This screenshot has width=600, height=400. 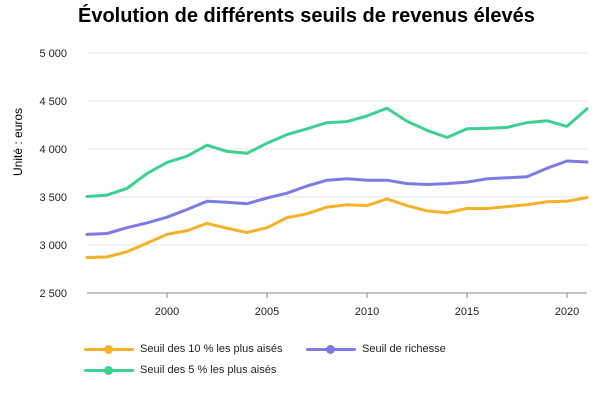 I want to click on x-tick-label: 2015, so click(x=467, y=312).